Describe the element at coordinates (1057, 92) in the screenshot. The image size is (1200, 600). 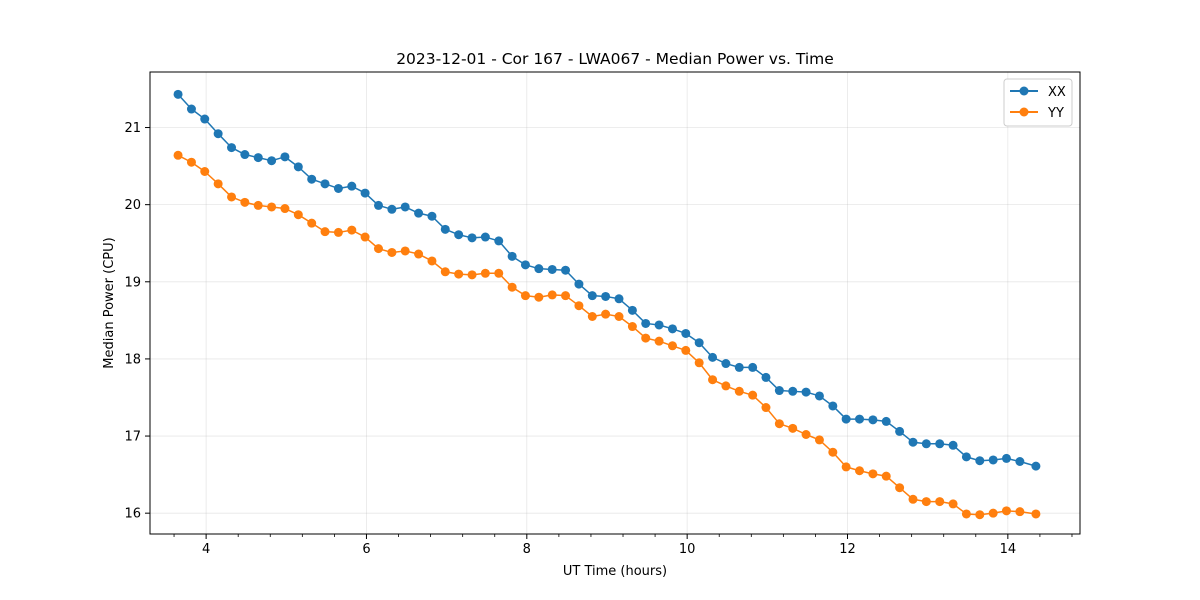
I see `legend-label-xx: XX` at that location.